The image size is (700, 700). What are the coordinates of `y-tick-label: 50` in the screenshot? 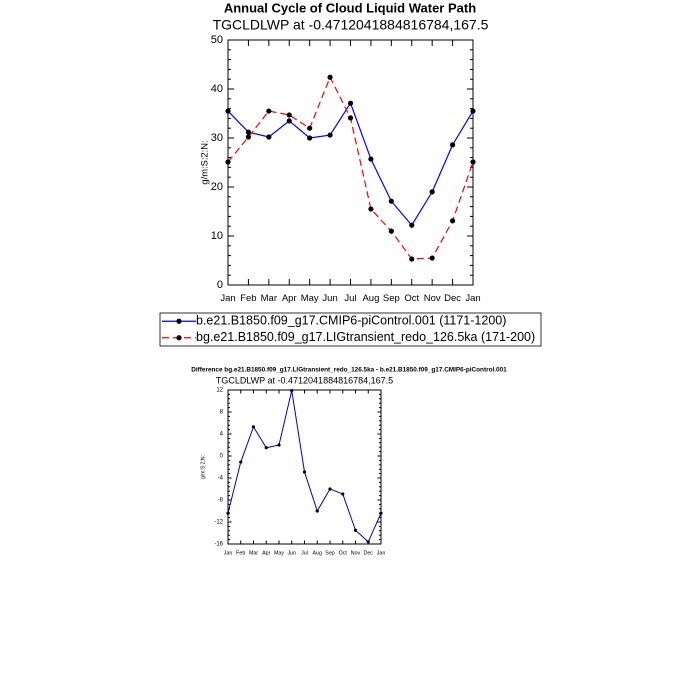 It's located at (217, 40).